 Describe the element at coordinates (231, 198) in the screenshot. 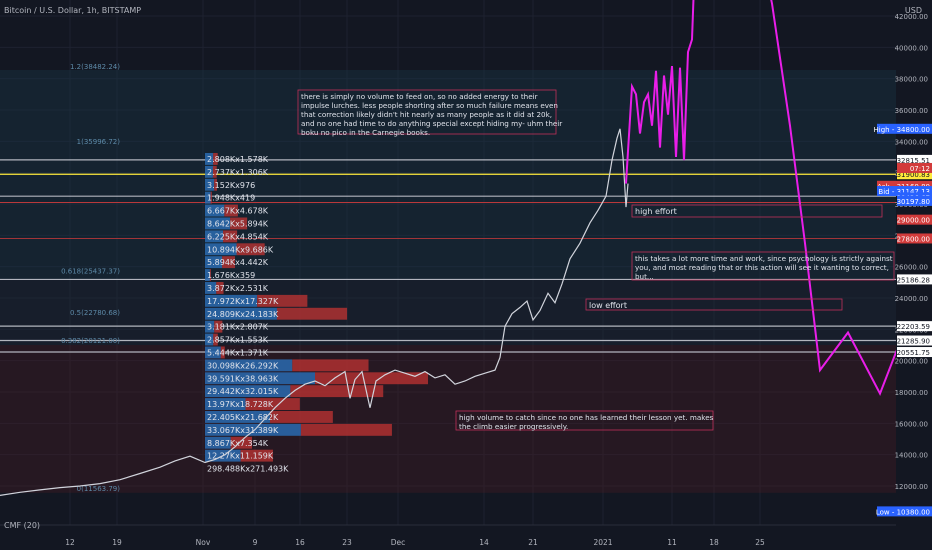

I see `volume-row-label: 1.948Kx419` at that location.